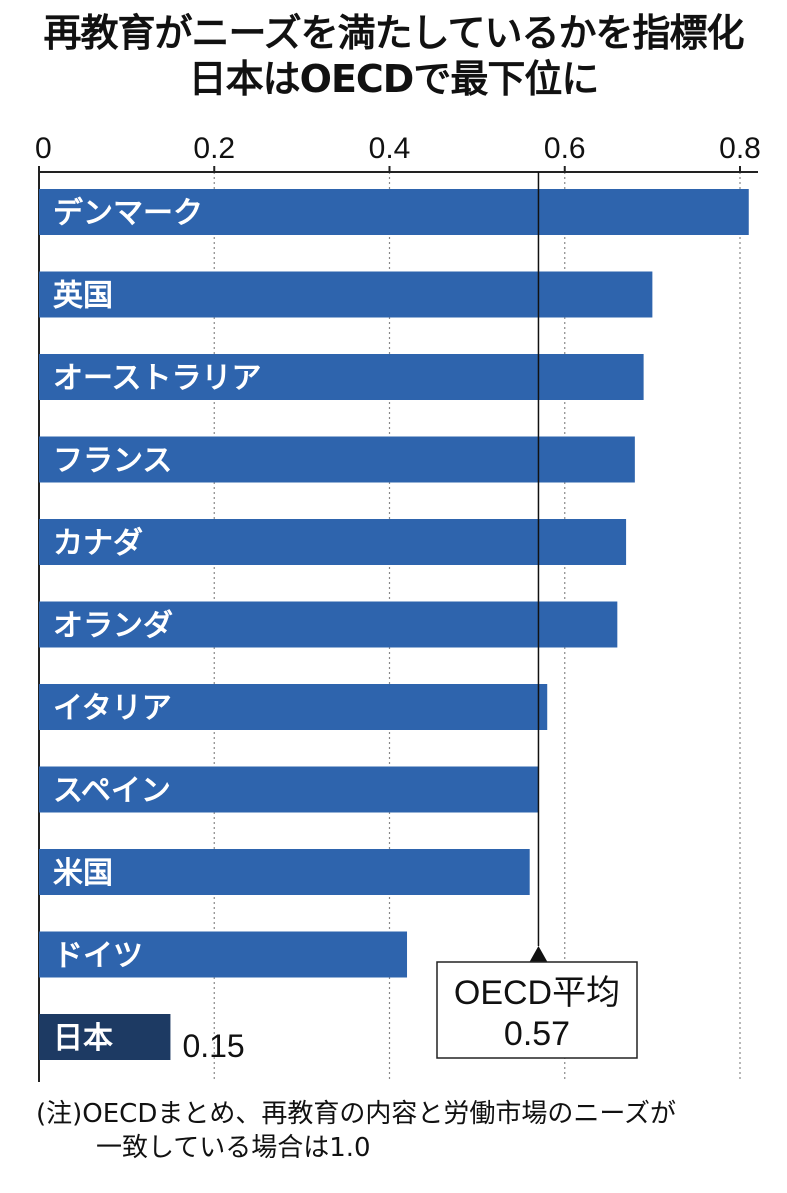 This screenshot has width=787, height=1193. Describe the element at coordinates (98, 543) in the screenshot. I see `bar-label: カナダ` at that location.